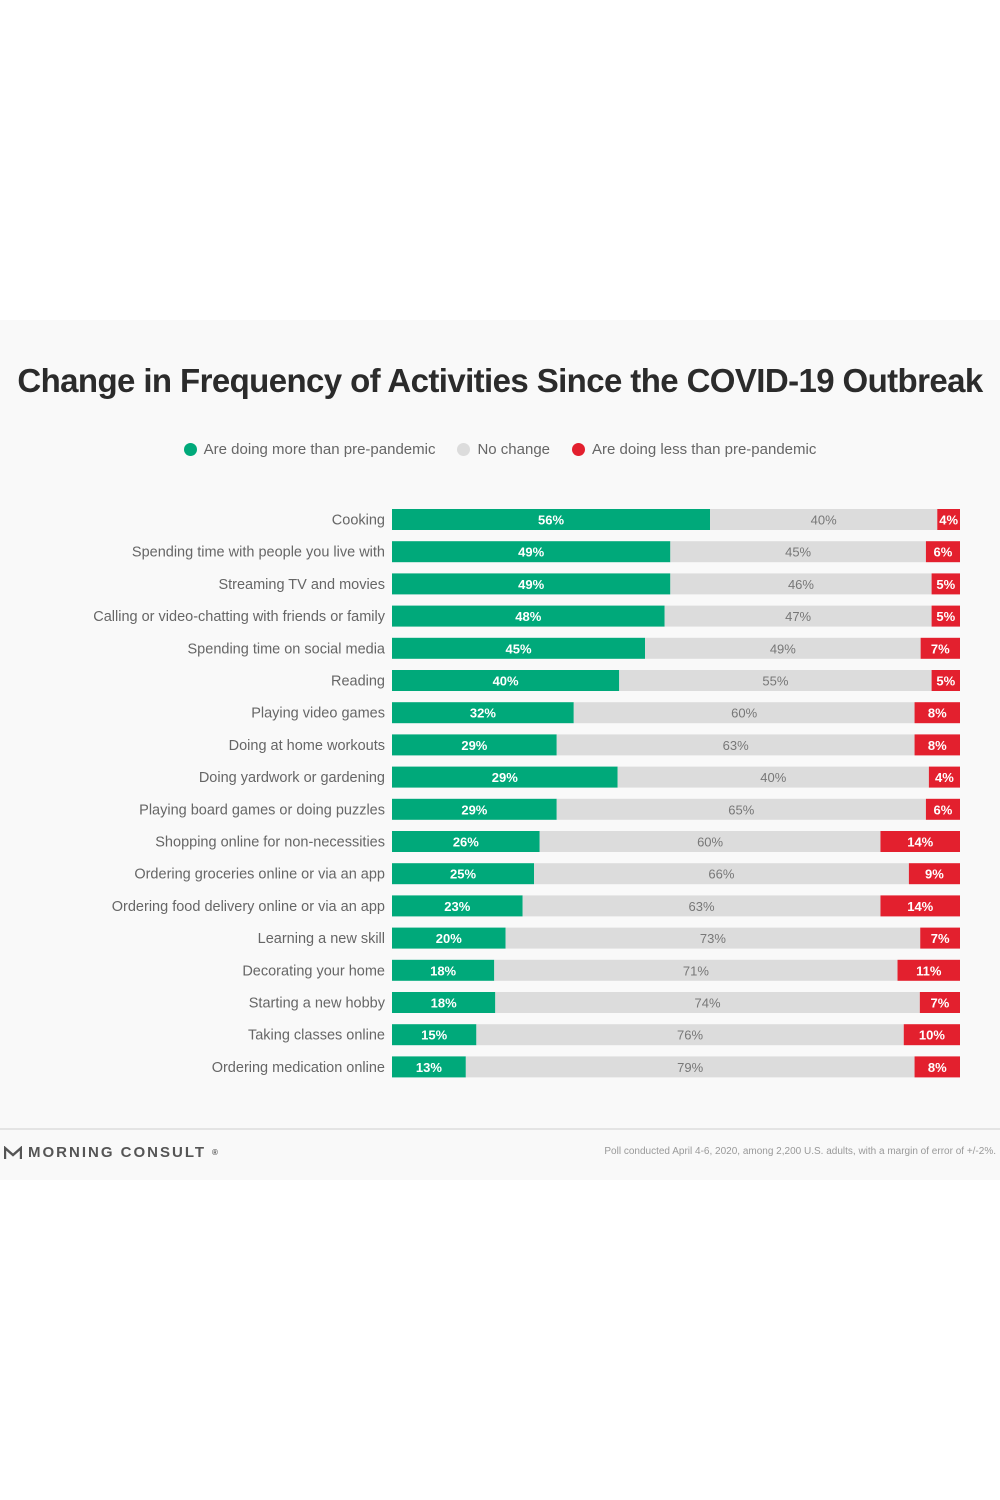  I want to click on data-label-more: 40%, so click(506, 681).